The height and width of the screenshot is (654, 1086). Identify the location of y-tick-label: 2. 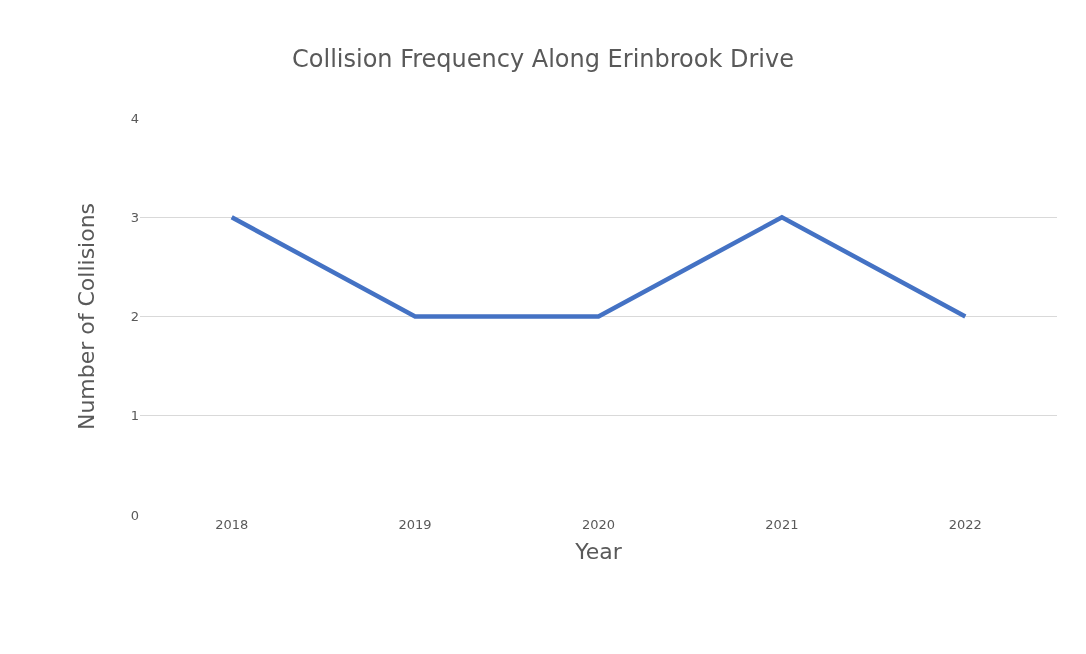
(134, 317).